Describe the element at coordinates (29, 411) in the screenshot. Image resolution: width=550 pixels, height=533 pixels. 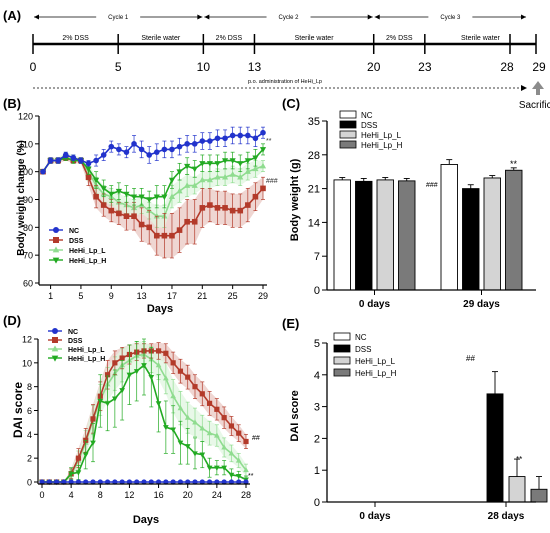
I see `y-tick-label: 6` at that location.